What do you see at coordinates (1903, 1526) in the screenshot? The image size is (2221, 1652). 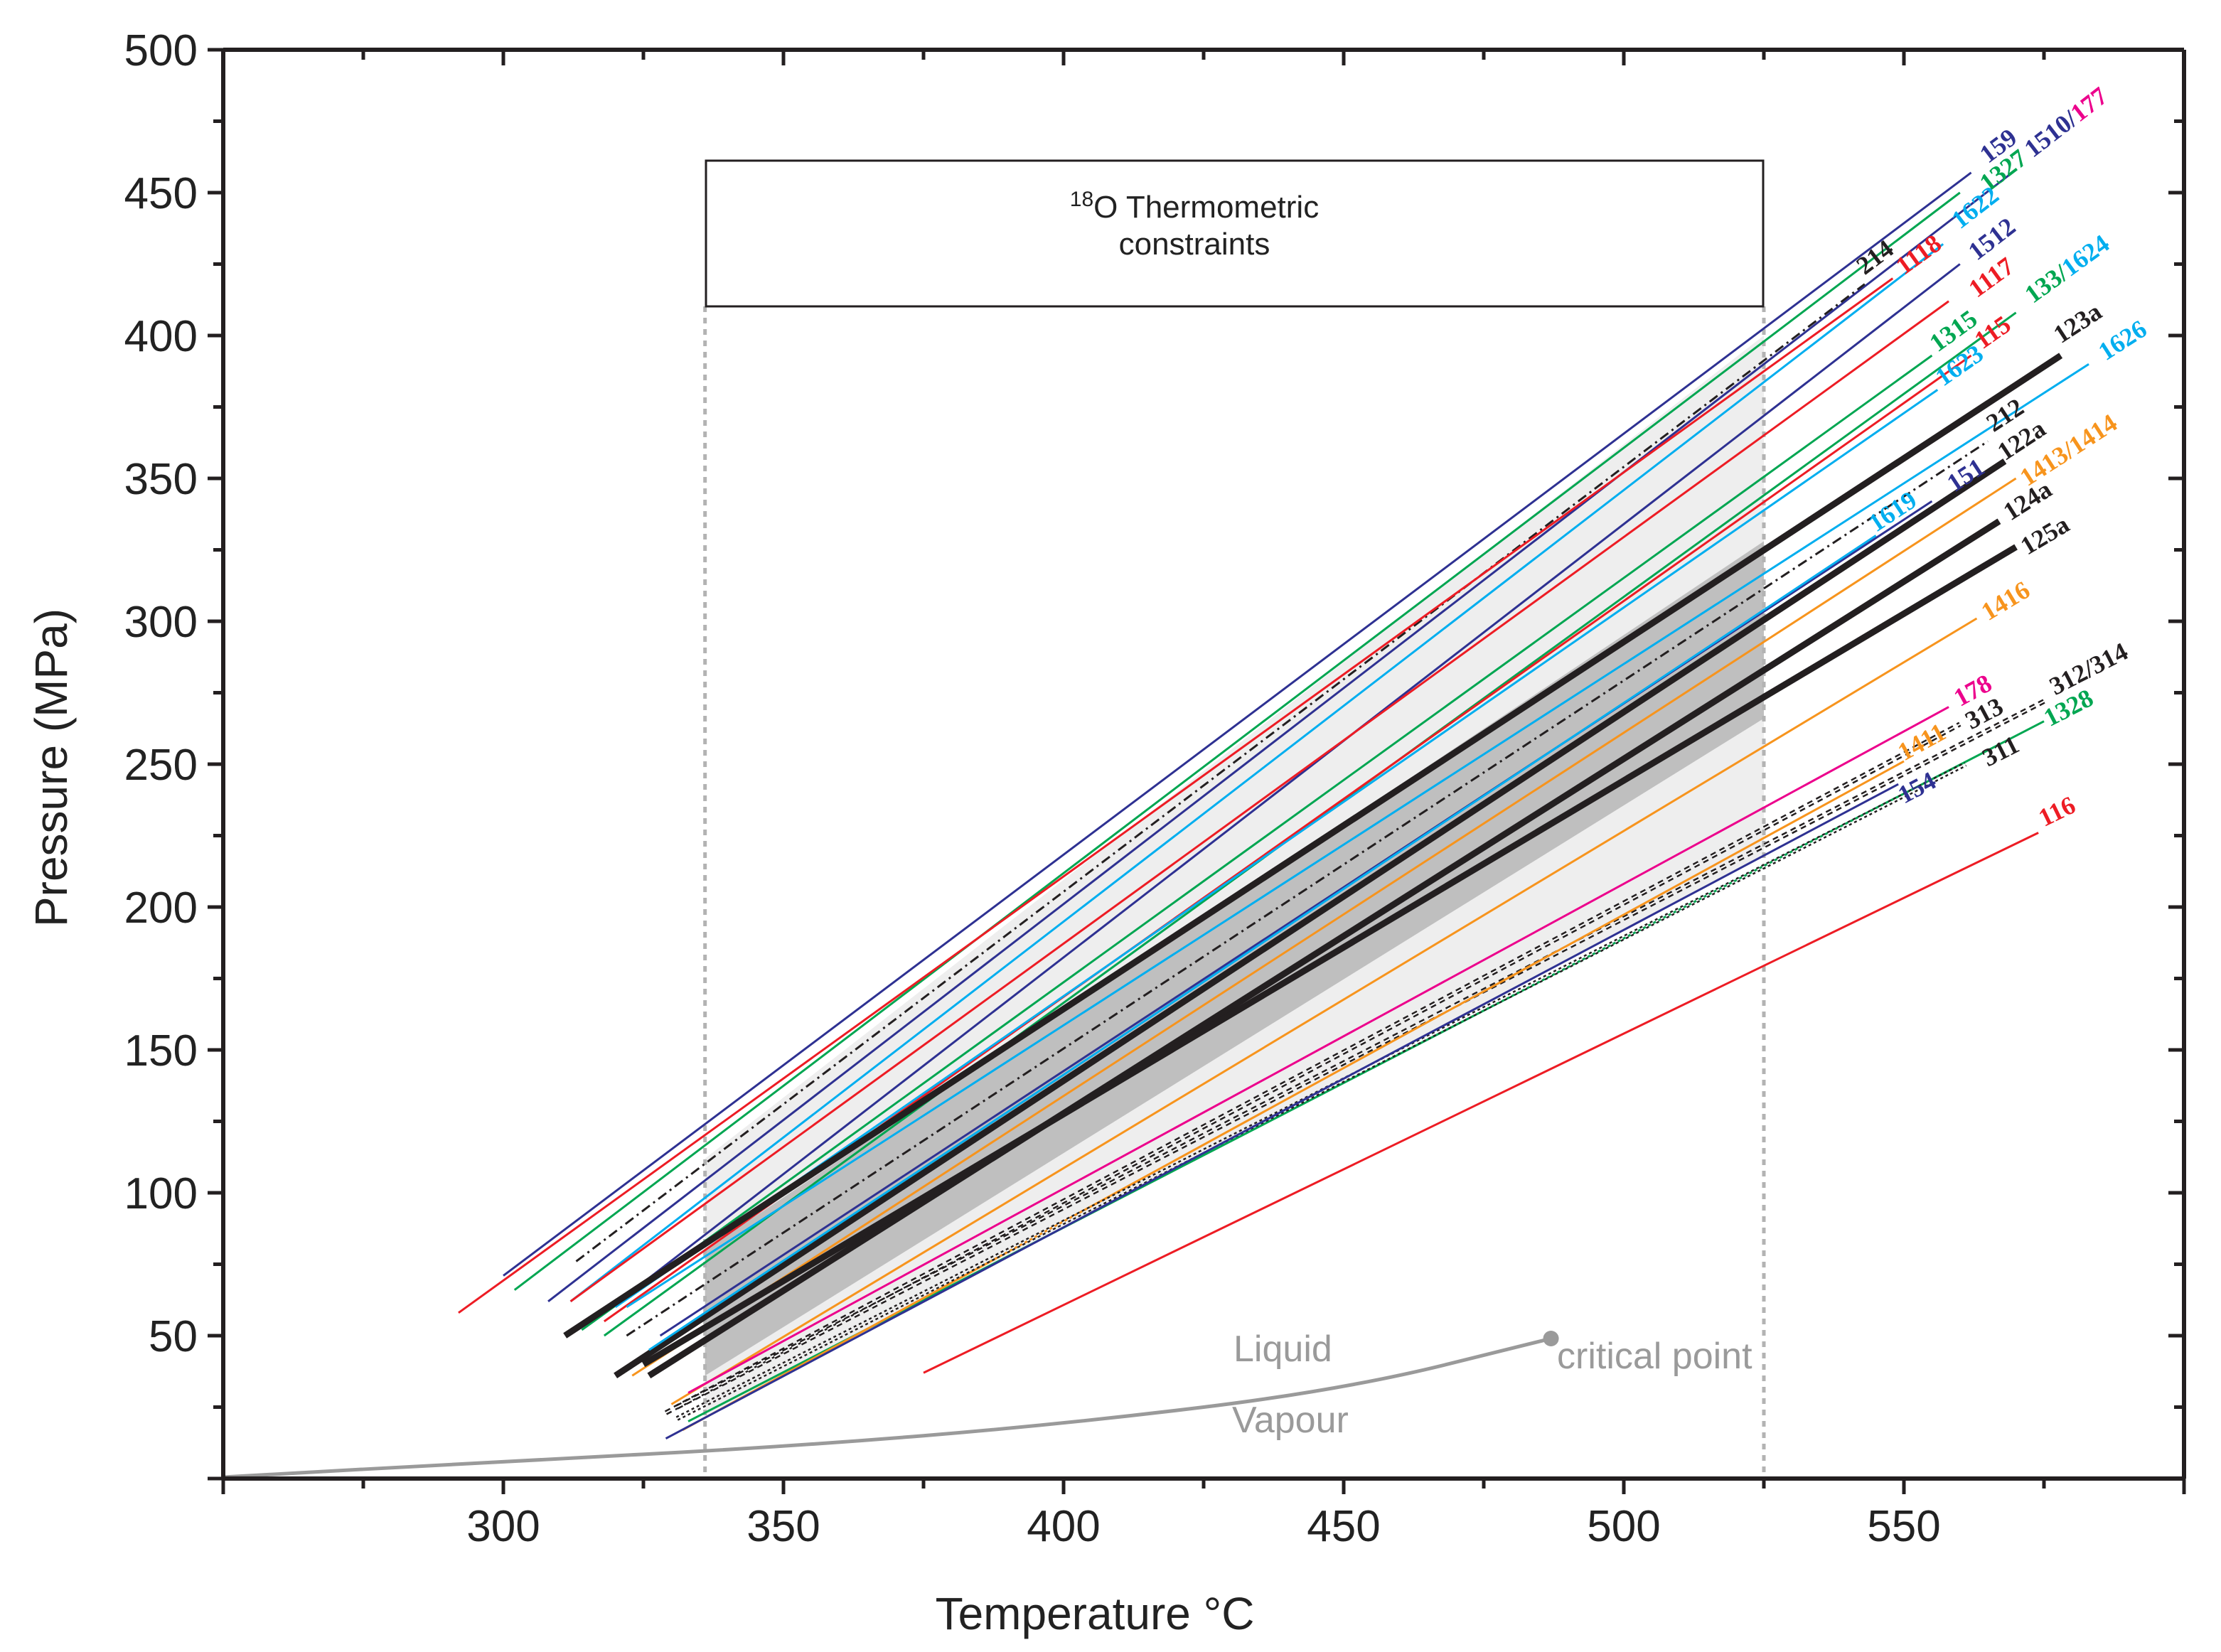 I see `x-tick-label: 550` at bounding box center [1903, 1526].